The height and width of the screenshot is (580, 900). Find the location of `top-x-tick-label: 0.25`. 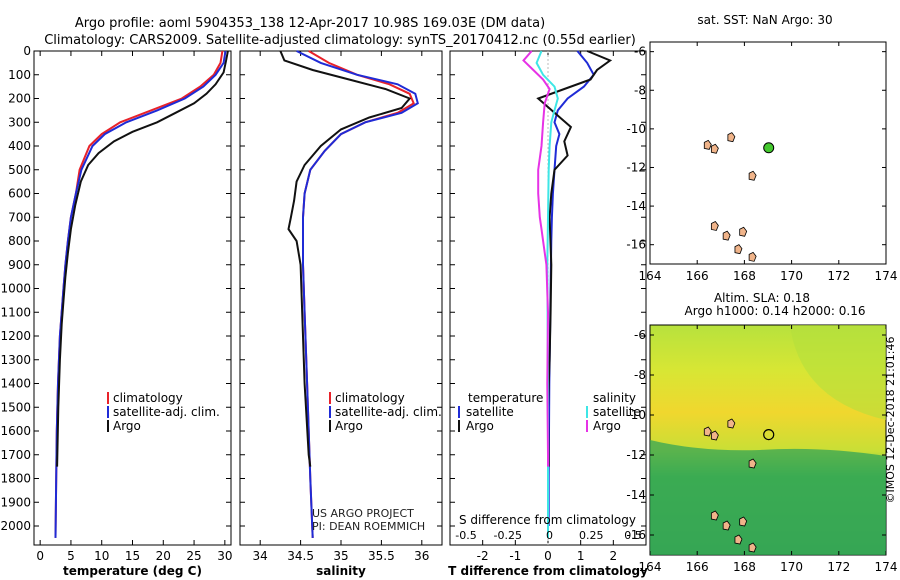

top-x-tick-label: 0.25 is located at coordinates (591, 535).